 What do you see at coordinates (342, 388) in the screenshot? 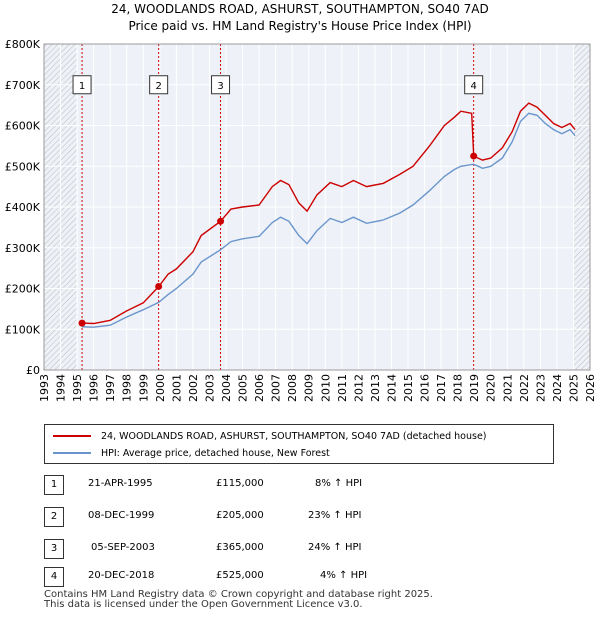
I see `x-tick-label: 2011` at bounding box center [342, 388].